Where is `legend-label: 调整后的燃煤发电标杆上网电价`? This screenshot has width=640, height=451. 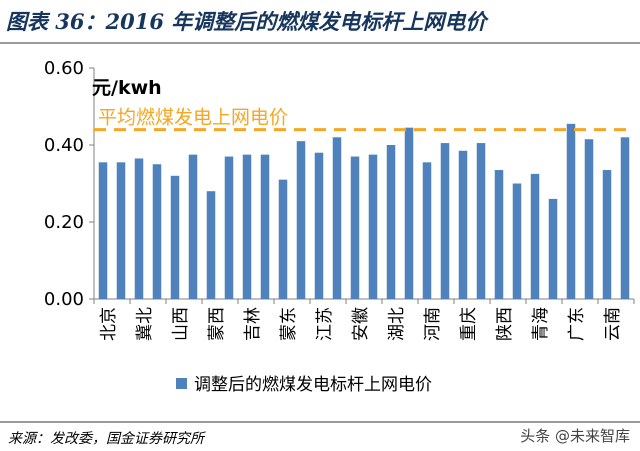
legend-label: 调整后的燃煤发电标杆上网电价 is located at coordinates (313, 385).